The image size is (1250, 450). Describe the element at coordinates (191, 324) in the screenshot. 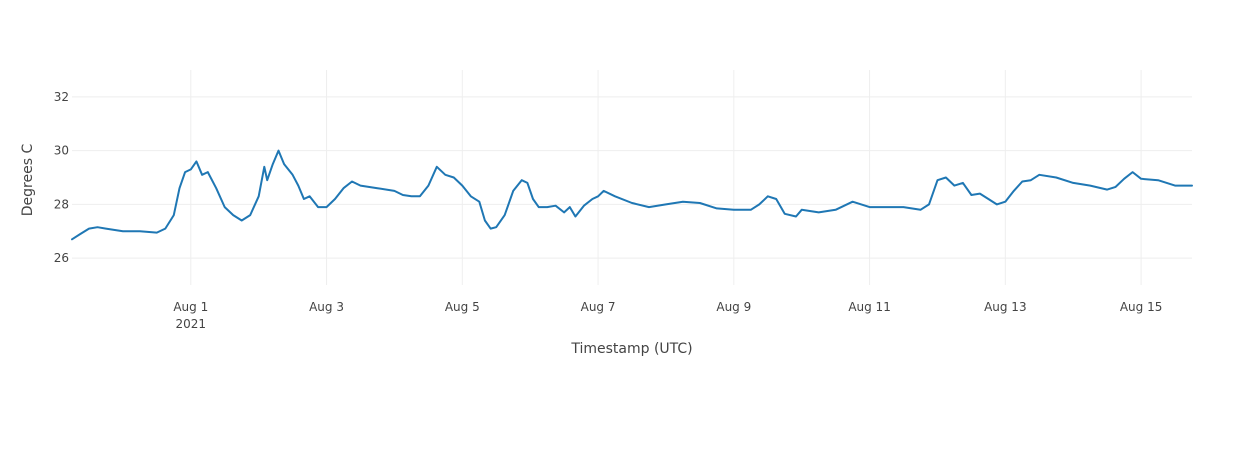

I see `x-tick-sublabel: 2021` at that location.